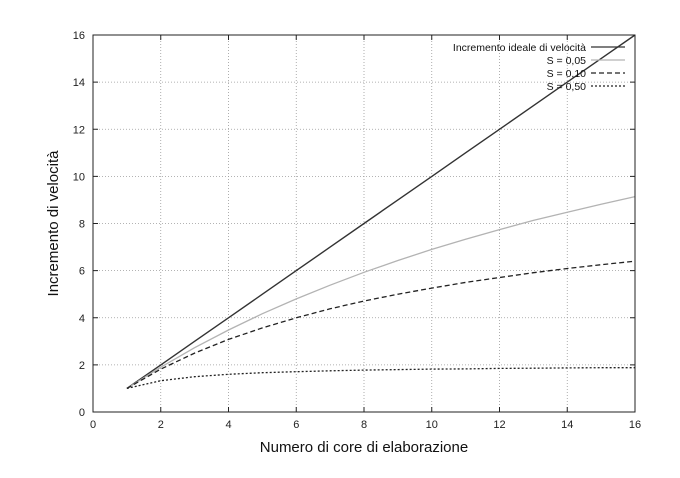  I want to click on x-tick-label: 2, so click(161, 425).